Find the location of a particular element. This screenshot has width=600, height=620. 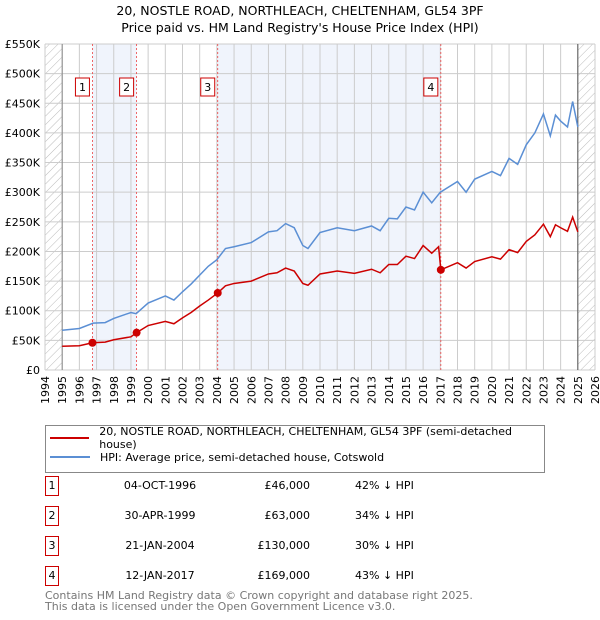

sale-price: £130,000 is located at coordinates (284, 545).